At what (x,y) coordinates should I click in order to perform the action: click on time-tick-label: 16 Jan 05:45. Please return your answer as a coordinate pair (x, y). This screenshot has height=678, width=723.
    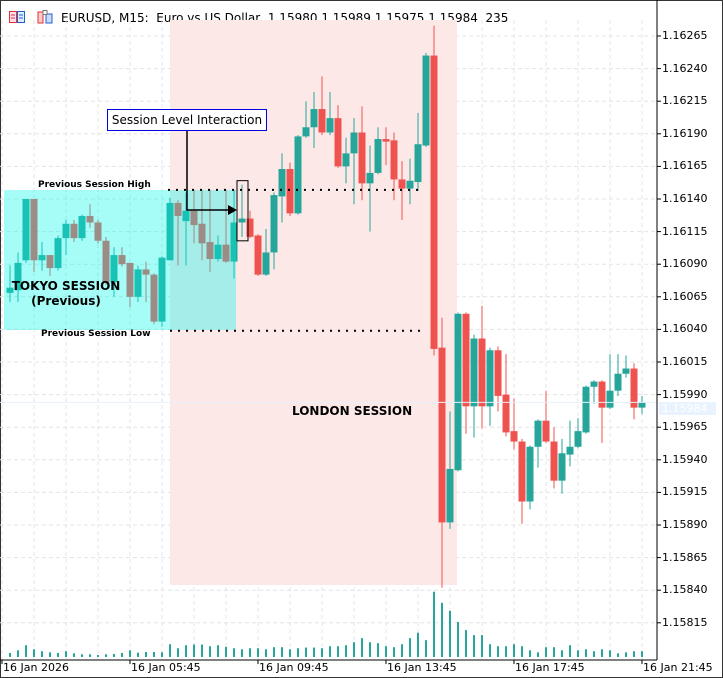
    Looking at the image, I should click on (166, 667).